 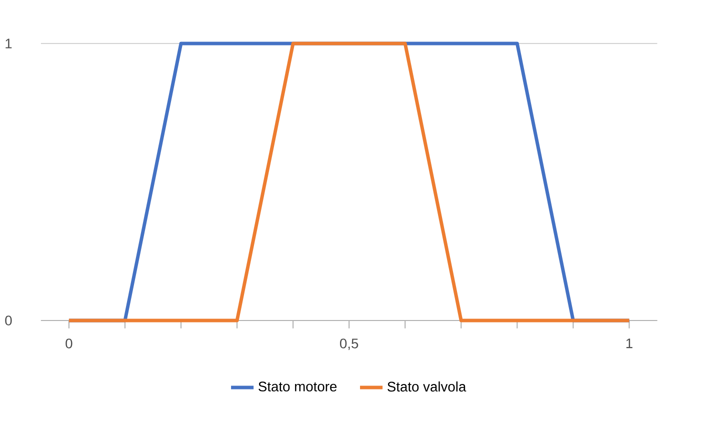 What do you see at coordinates (629, 343) in the screenshot?
I see `x-tick-label: 1` at bounding box center [629, 343].